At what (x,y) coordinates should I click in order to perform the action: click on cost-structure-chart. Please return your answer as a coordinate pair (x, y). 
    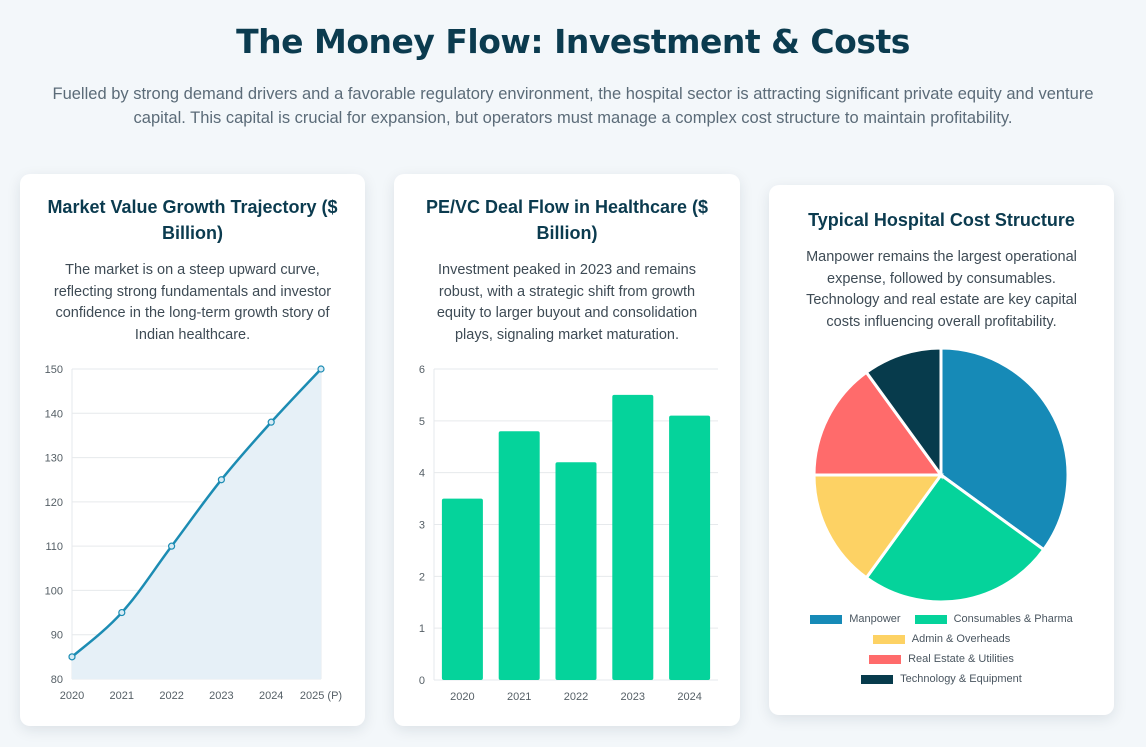
    Looking at the image, I should click on (941, 474).